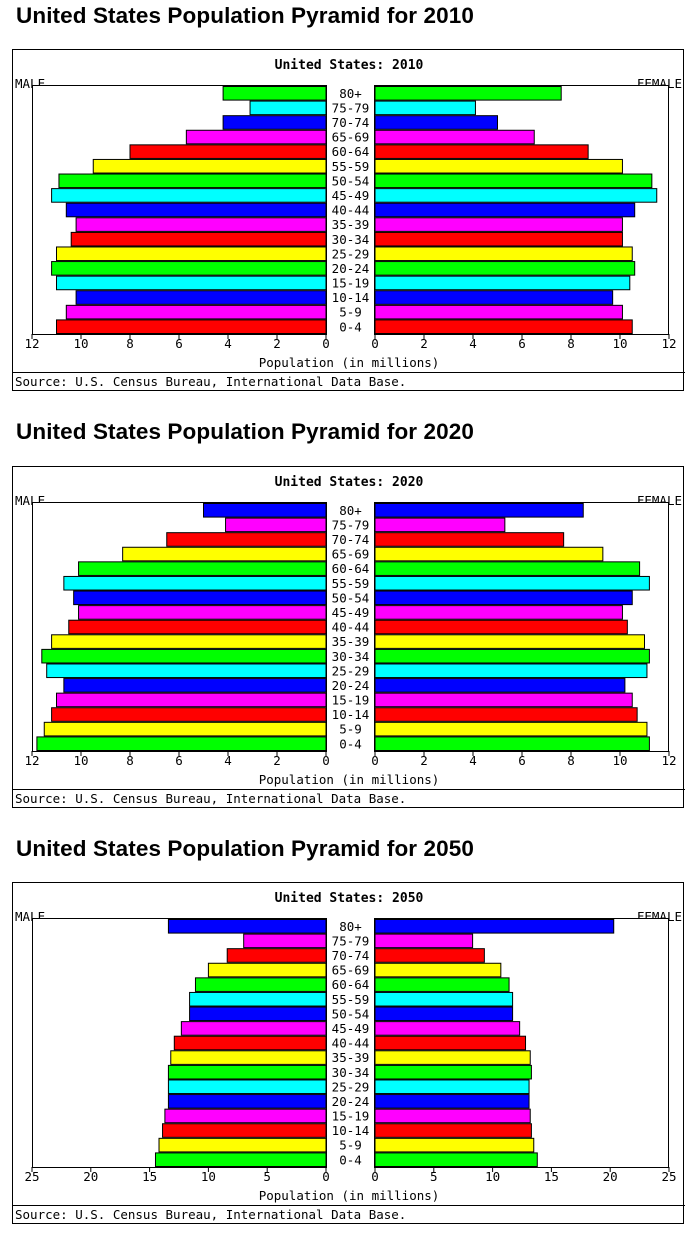 The height and width of the screenshot is (1237, 700). Describe the element at coordinates (349, 482) in the screenshot. I see `chart-title: United States: 2020` at that location.